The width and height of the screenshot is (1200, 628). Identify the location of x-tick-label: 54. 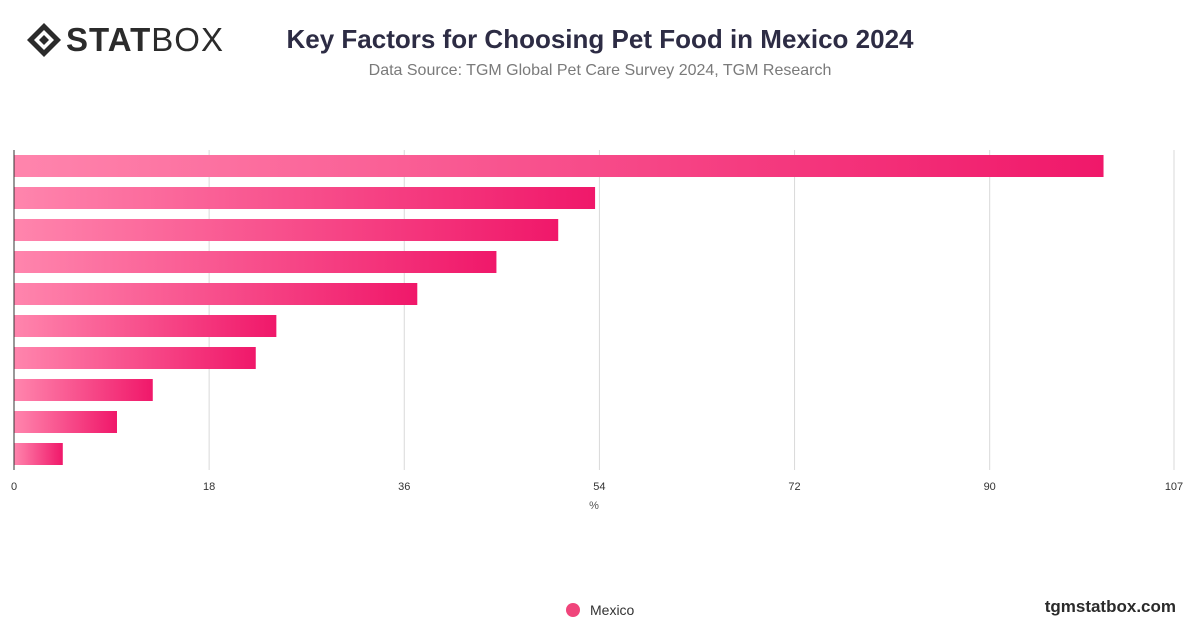
(599, 487).